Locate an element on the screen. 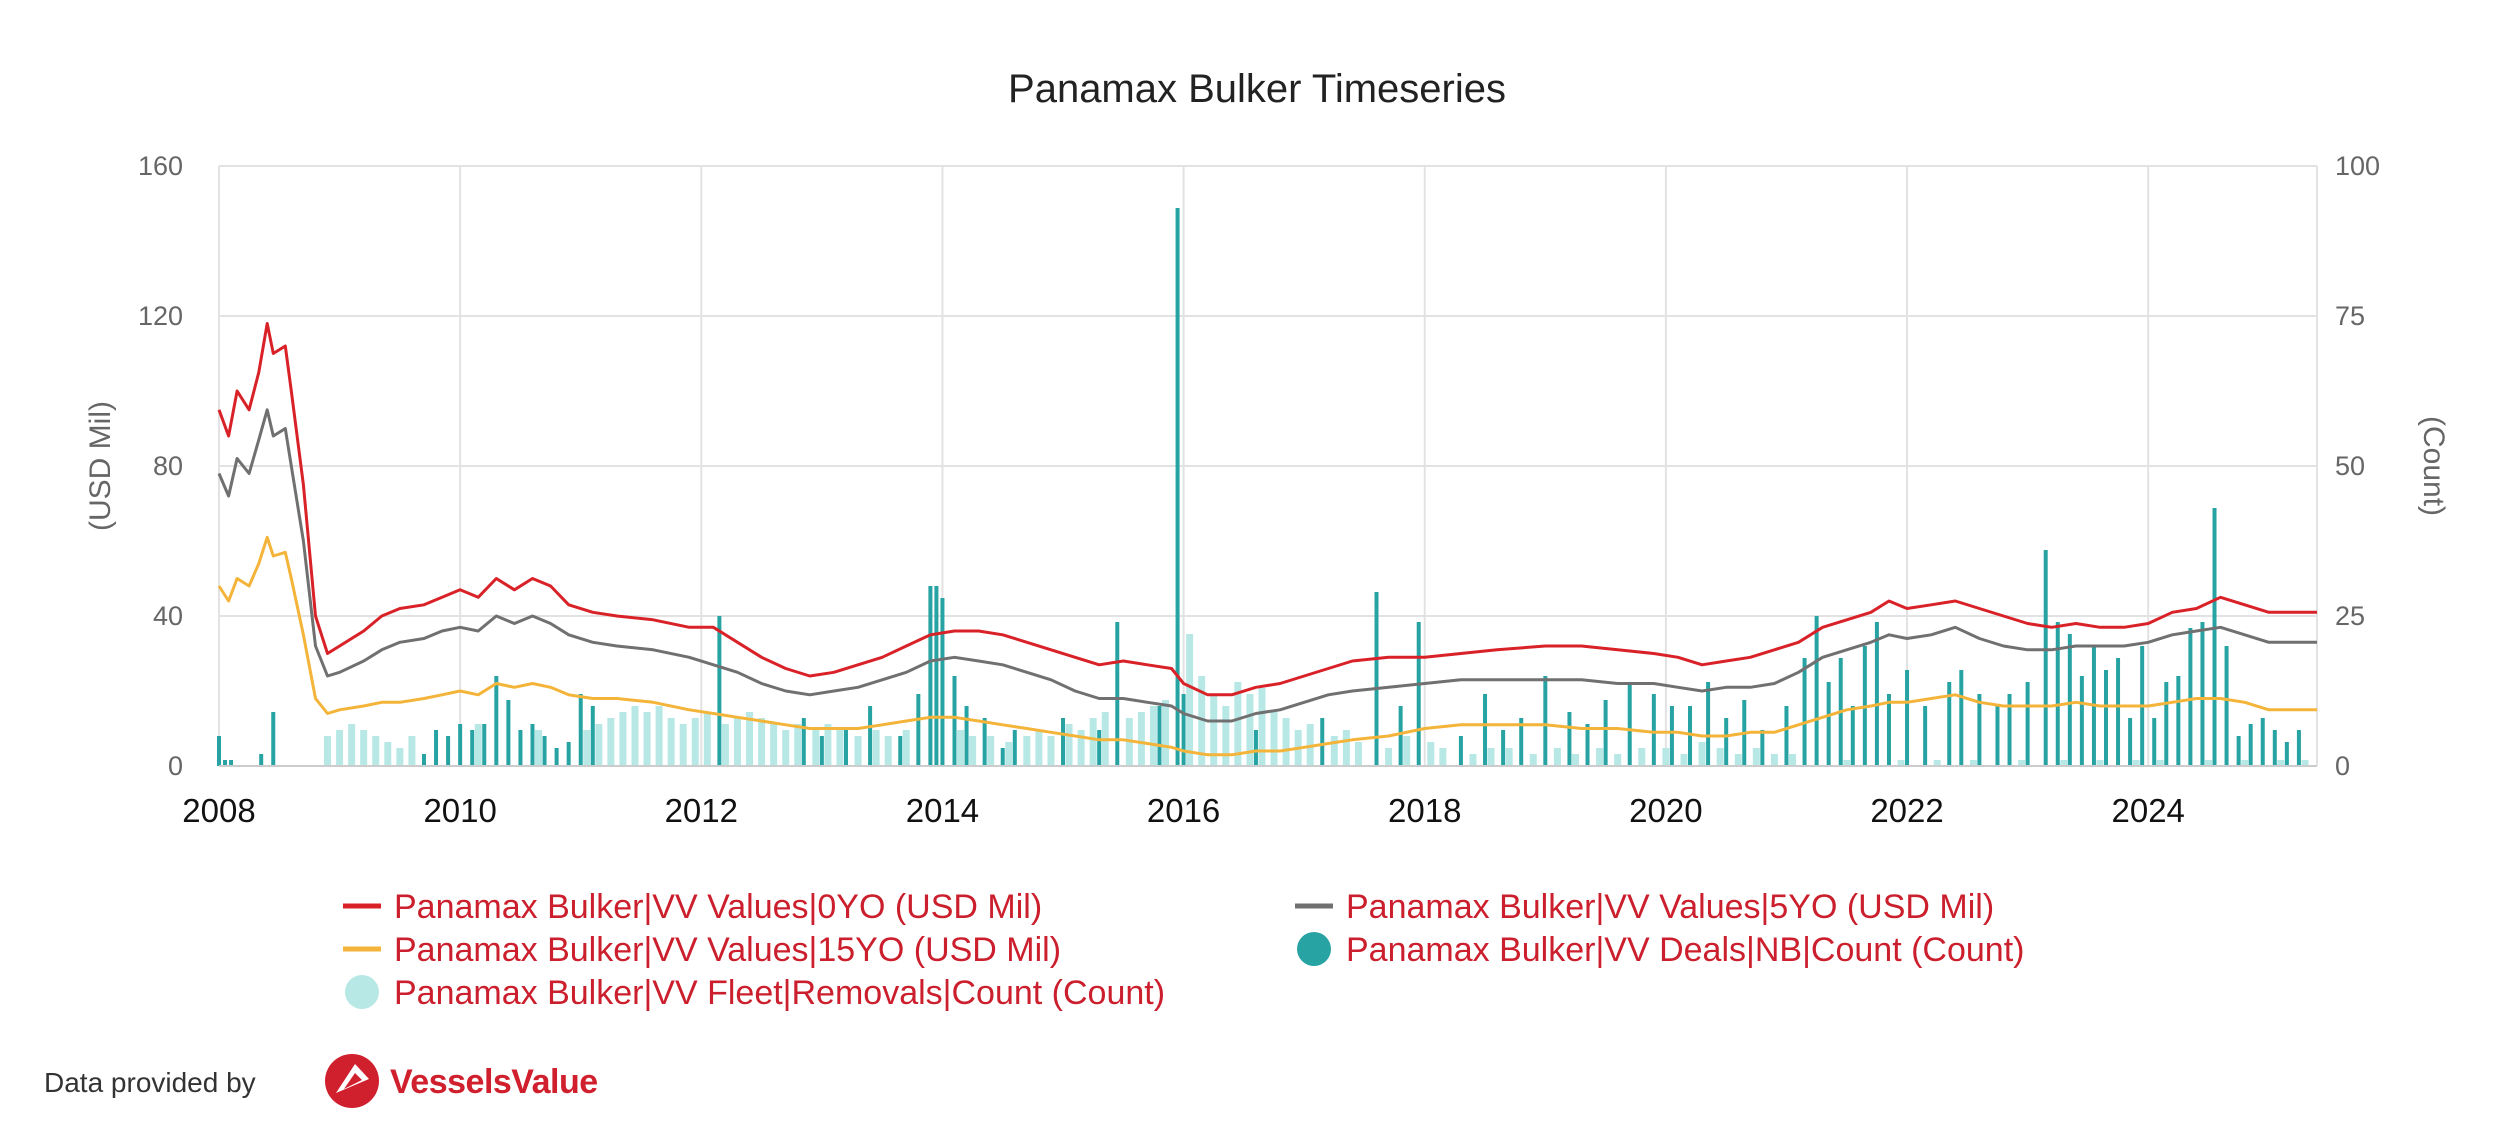 The height and width of the screenshot is (1146, 2514). legend-label-deals: Panamax Bulker|VV Deals|NB|Count (Count) is located at coordinates (1685, 950).